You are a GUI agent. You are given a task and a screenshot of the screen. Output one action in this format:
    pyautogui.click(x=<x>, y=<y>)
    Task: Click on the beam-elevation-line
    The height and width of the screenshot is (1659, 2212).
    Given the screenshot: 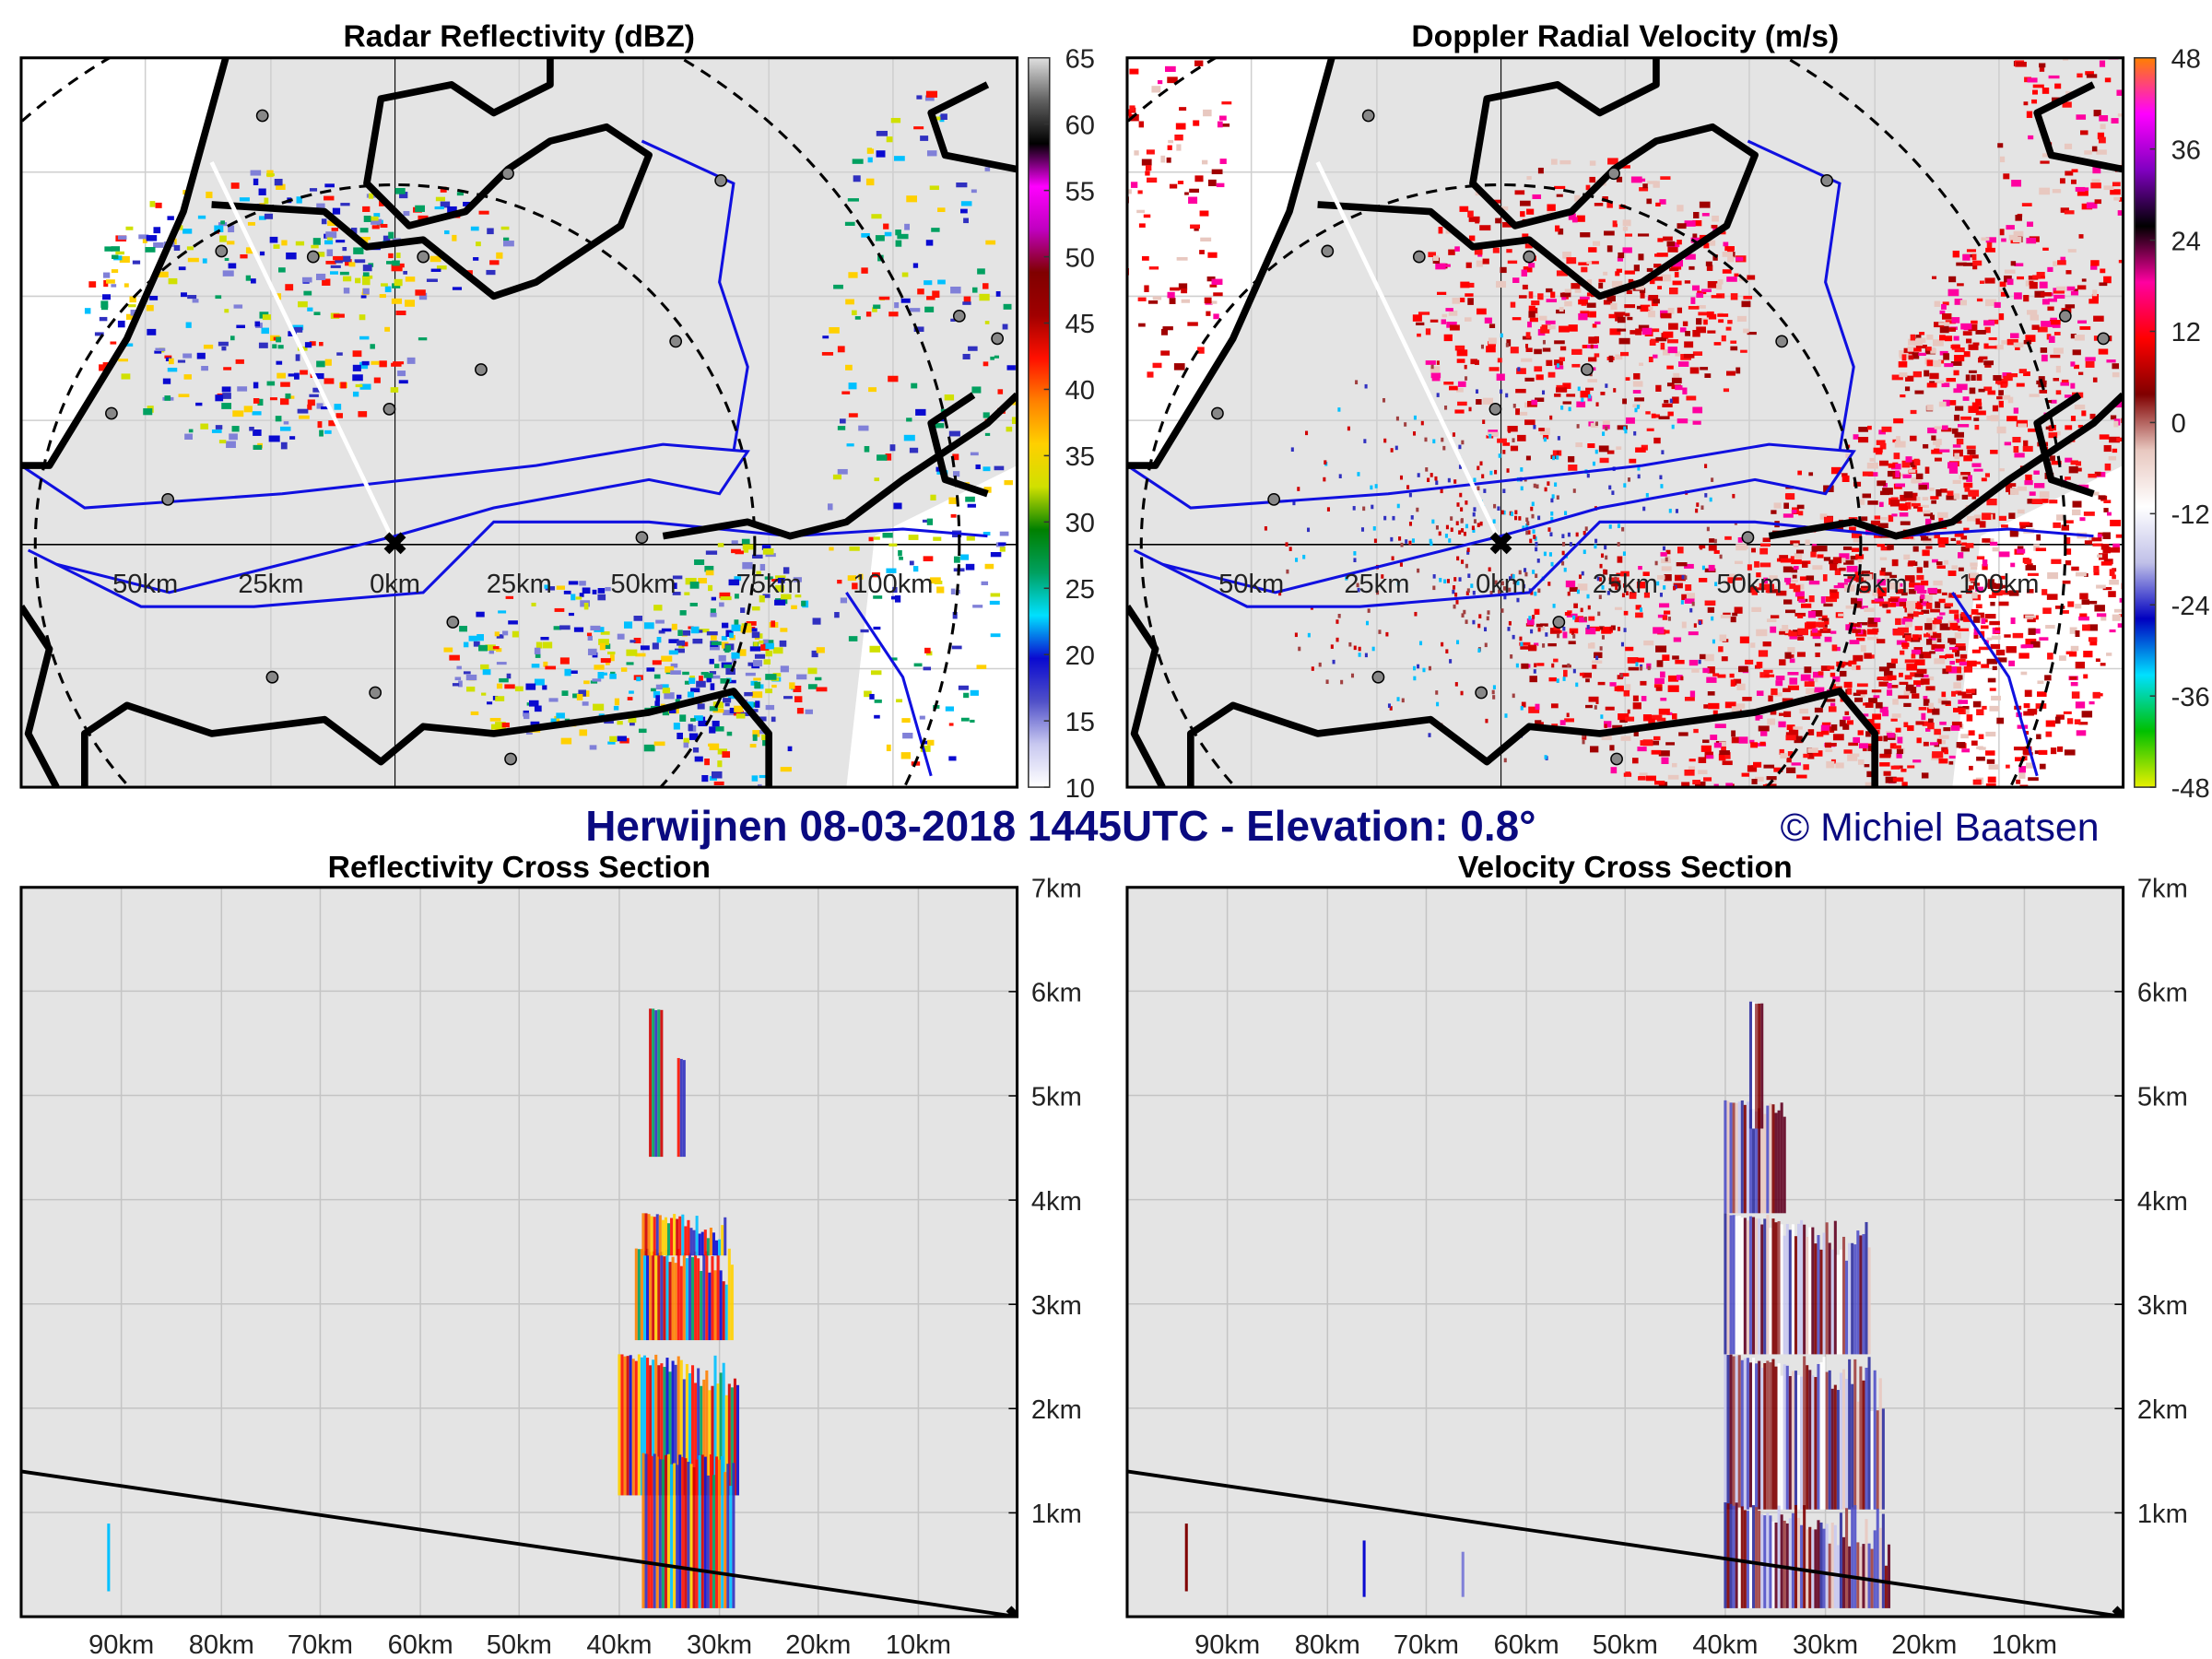 What is the action you would take?
    pyautogui.click(x=1625, y=1543)
    